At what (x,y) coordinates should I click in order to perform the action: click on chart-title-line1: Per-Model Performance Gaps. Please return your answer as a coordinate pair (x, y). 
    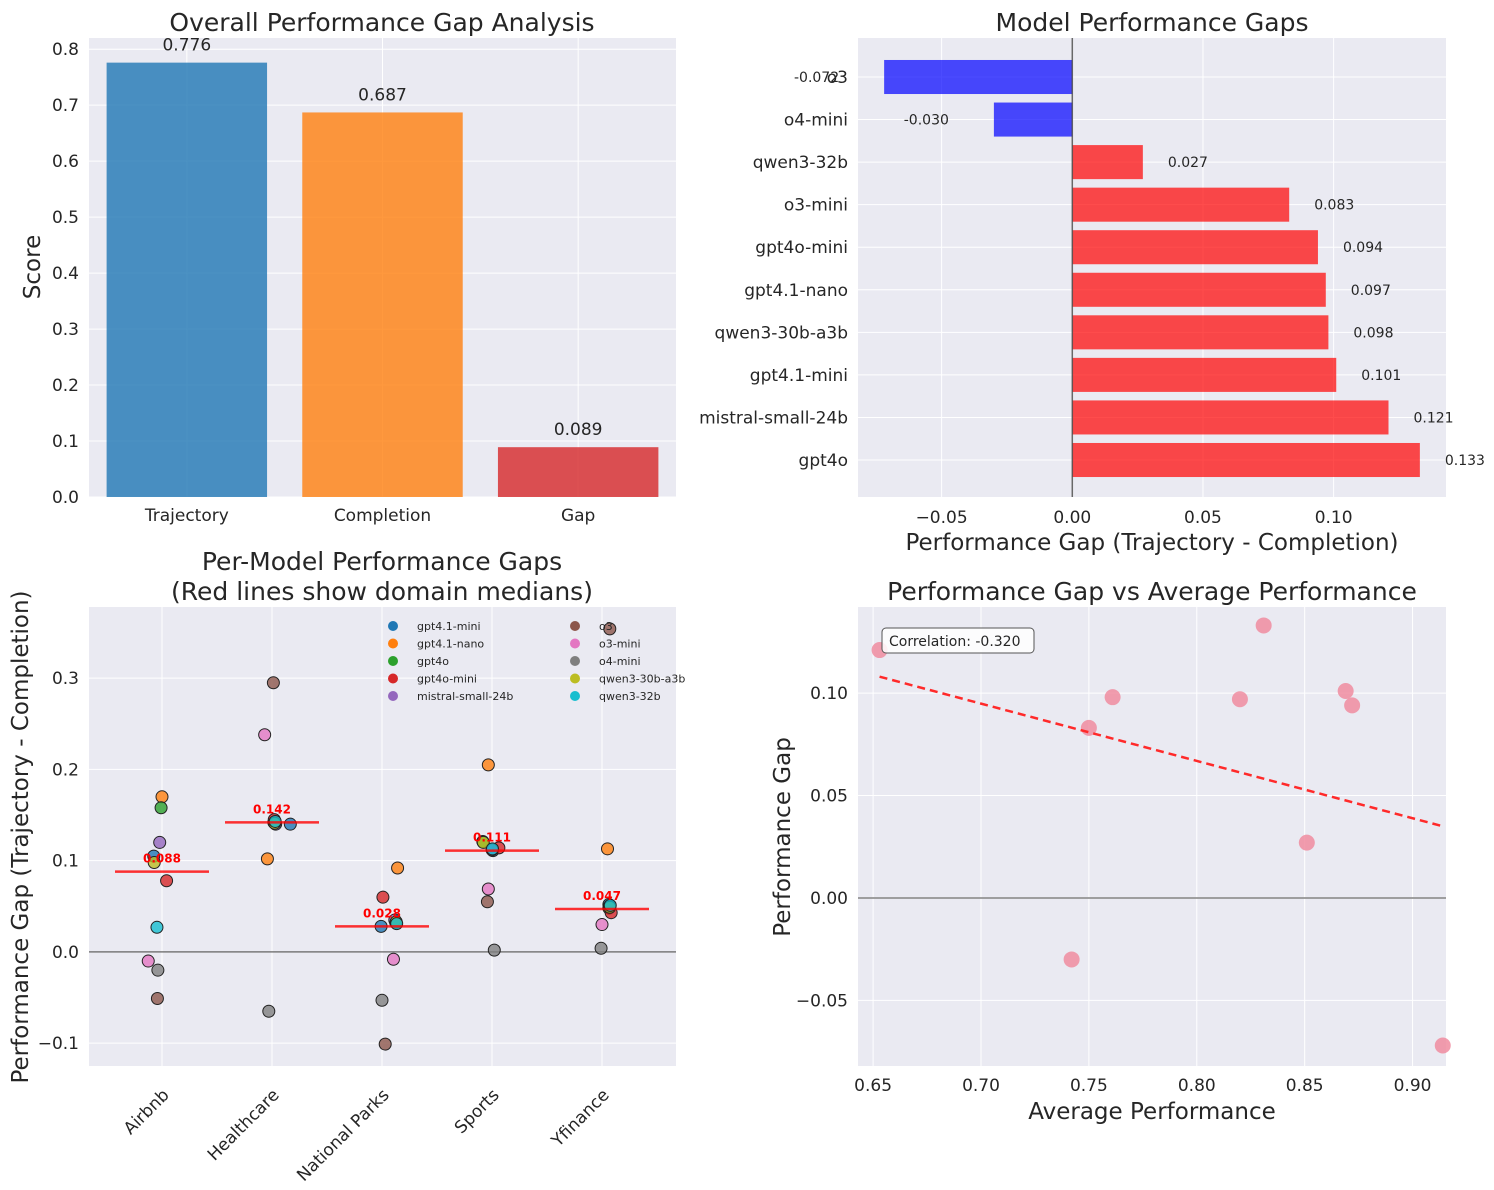
    Looking at the image, I should click on (382, 561).